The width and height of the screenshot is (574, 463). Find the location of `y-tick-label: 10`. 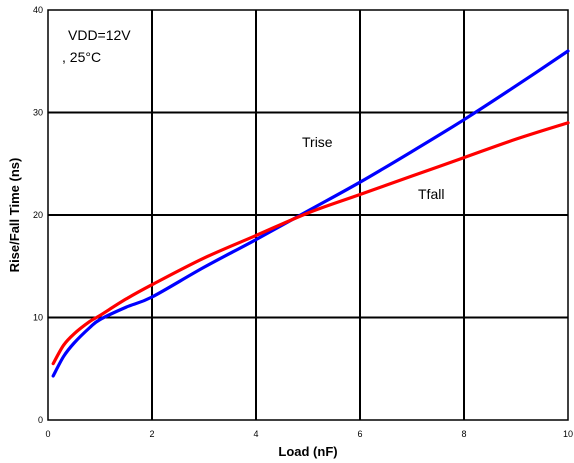

y-tick-label: 10 is located at coordinates (38, 318).